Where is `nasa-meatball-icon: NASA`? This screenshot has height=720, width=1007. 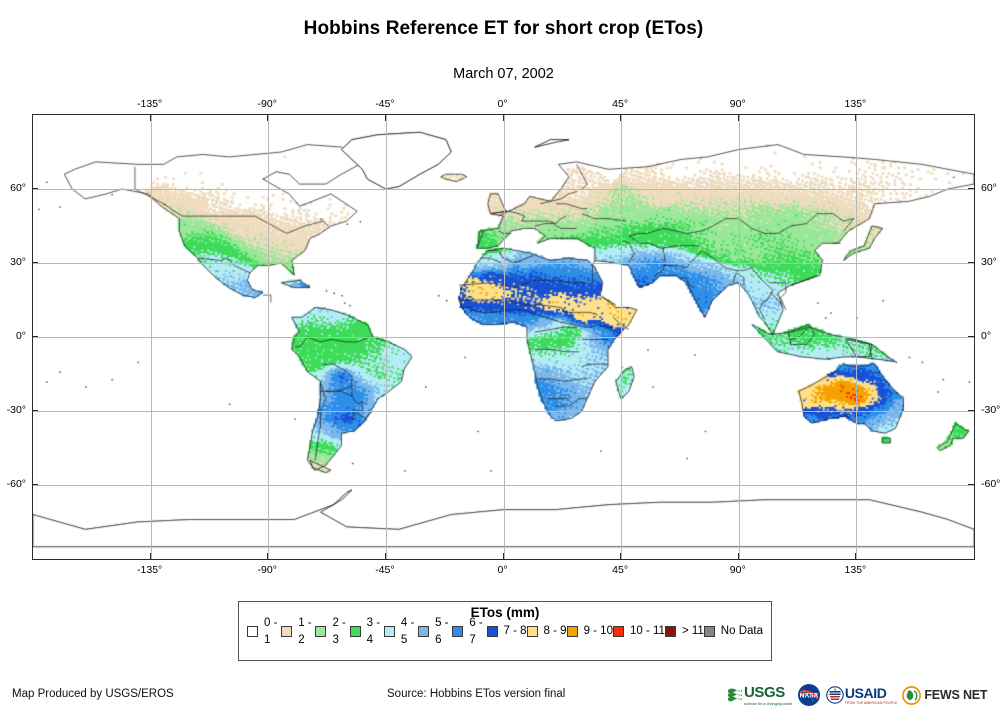 nasa-meatball-icon: NASA is located at coordinates (808, 695).